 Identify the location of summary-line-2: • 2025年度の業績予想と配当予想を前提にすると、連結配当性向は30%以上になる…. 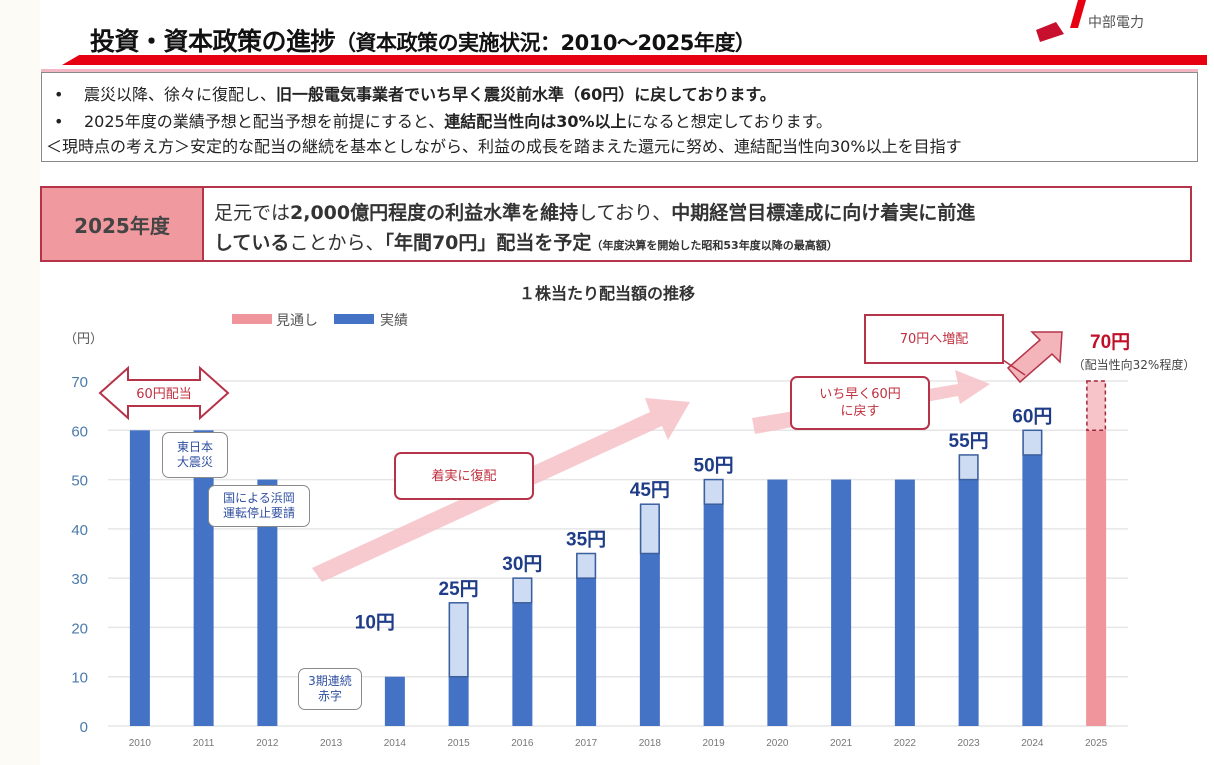
(443, 121).